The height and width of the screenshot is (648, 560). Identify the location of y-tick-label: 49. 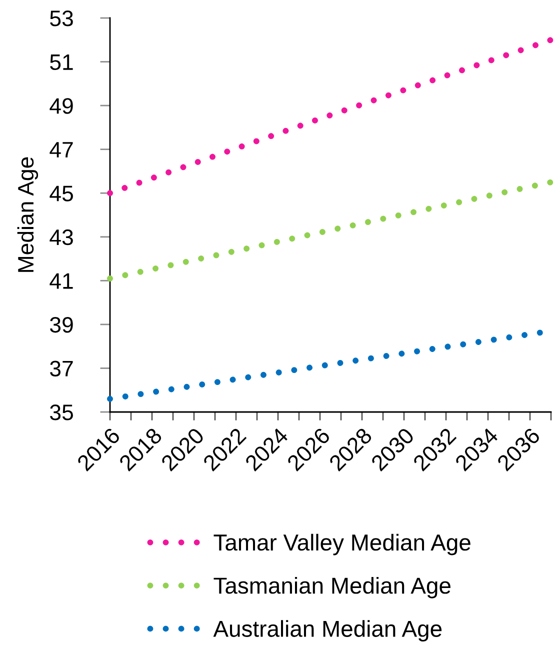
(61, 106).